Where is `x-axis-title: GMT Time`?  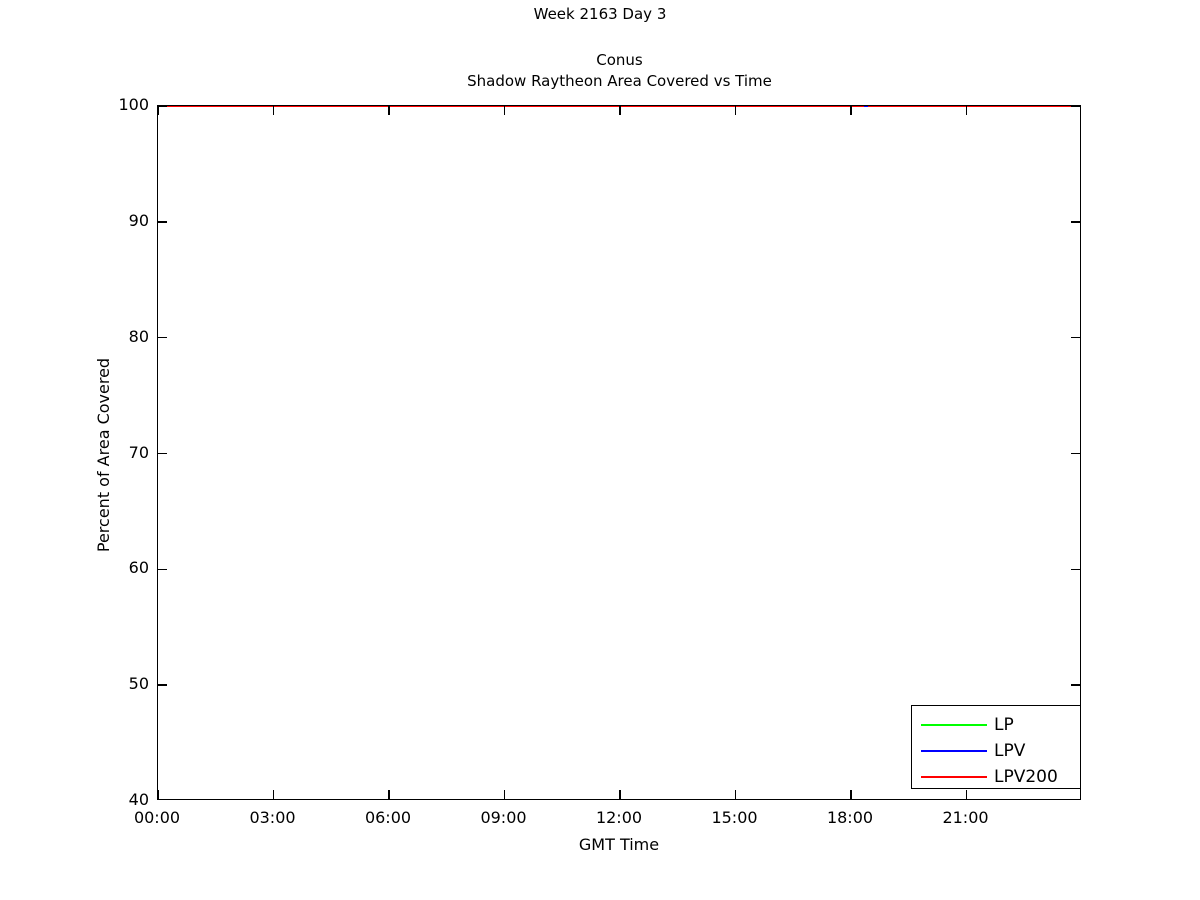
x-axis-title: GMT Time is located at coordinates (619, 844).